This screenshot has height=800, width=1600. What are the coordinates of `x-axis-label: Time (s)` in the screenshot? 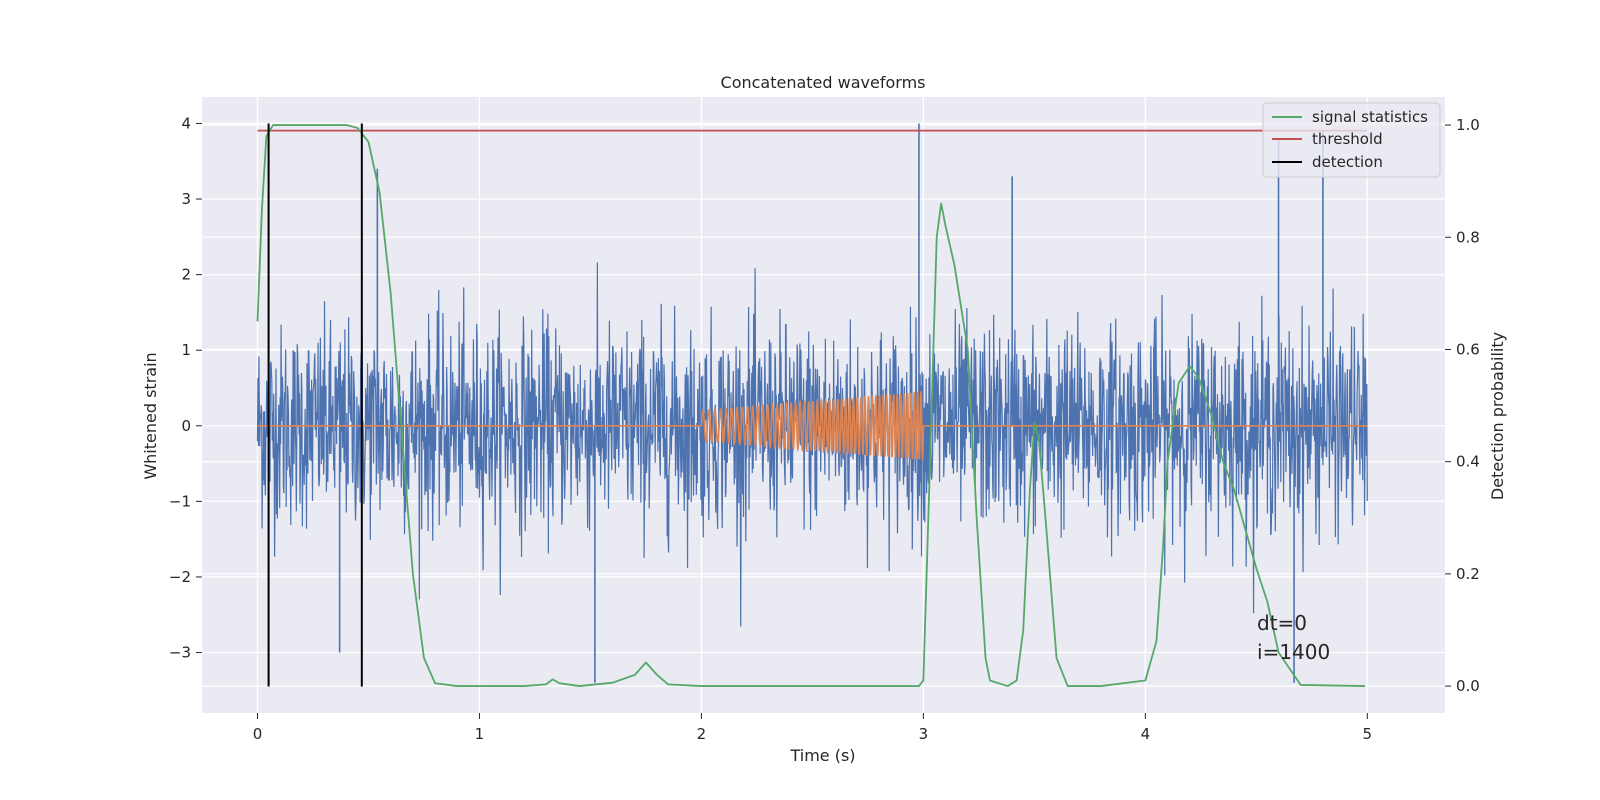 It's located at (822, 755).